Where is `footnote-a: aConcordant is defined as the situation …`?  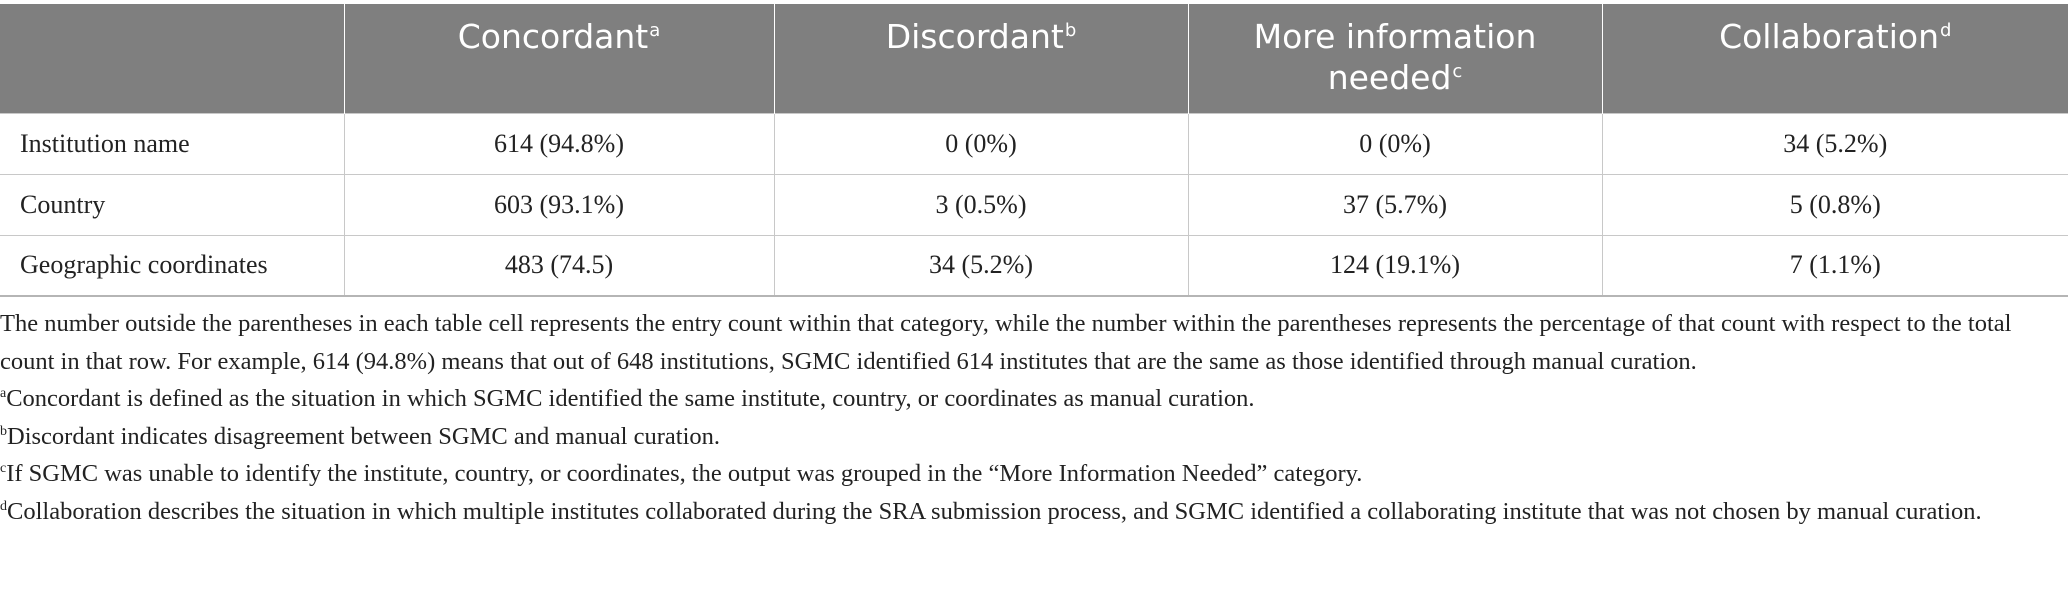
footnote-a: aConcordant is defined as the situation … is located at coordinates (1030, 399).